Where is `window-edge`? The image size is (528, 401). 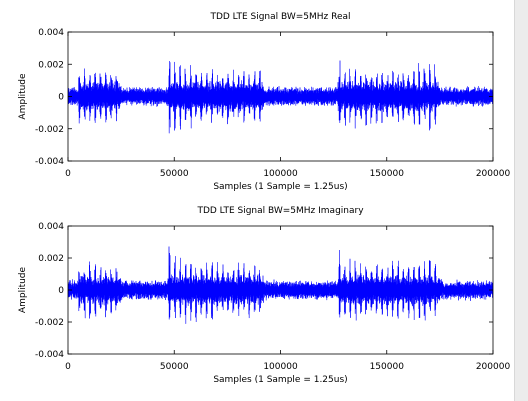
window-edge is located at coordinates (521, 200).